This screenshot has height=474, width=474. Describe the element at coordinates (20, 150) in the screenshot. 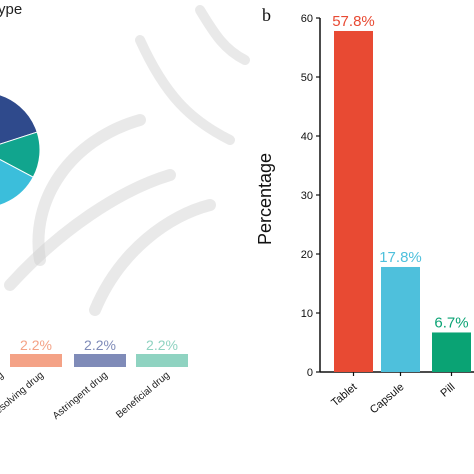

I see `pie-chart` at that location.